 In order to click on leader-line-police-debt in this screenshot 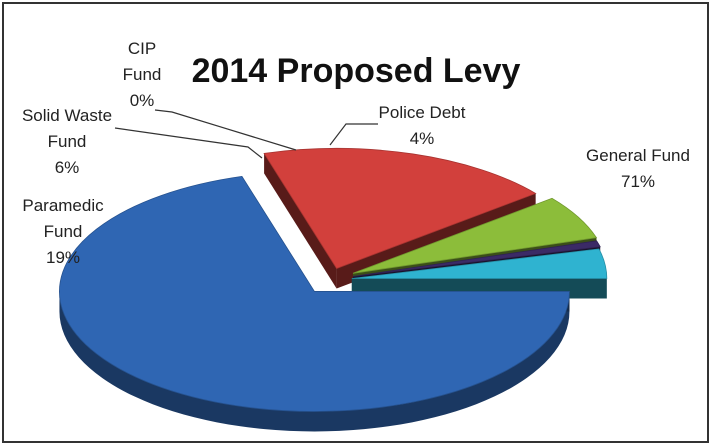, I will do `click(353, 134)`.